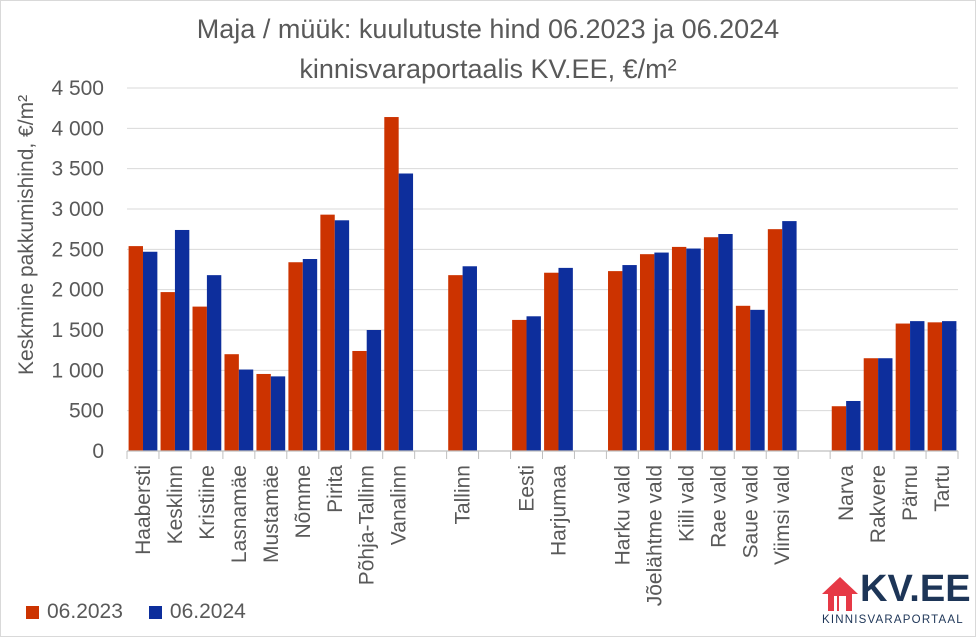 The height and width of the screenshot is (637, 976). What do you see at coordinates (155, 612) in the screenshot?
I see `legend-swatch-2024` at bounding box center [155, 612].